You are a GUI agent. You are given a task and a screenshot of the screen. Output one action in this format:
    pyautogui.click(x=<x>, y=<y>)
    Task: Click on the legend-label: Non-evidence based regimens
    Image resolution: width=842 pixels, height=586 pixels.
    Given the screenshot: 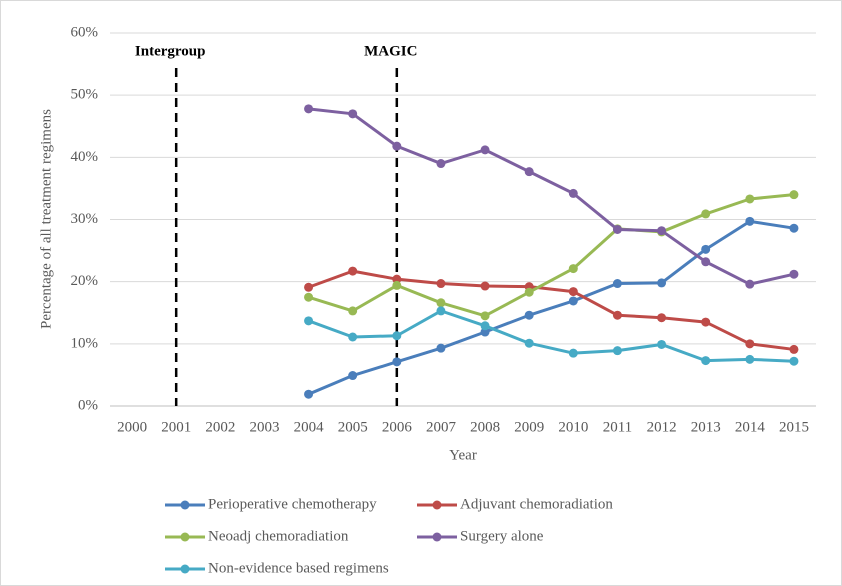 What is the action you would take?
    pyautogui.click(x=298, y=568)
    